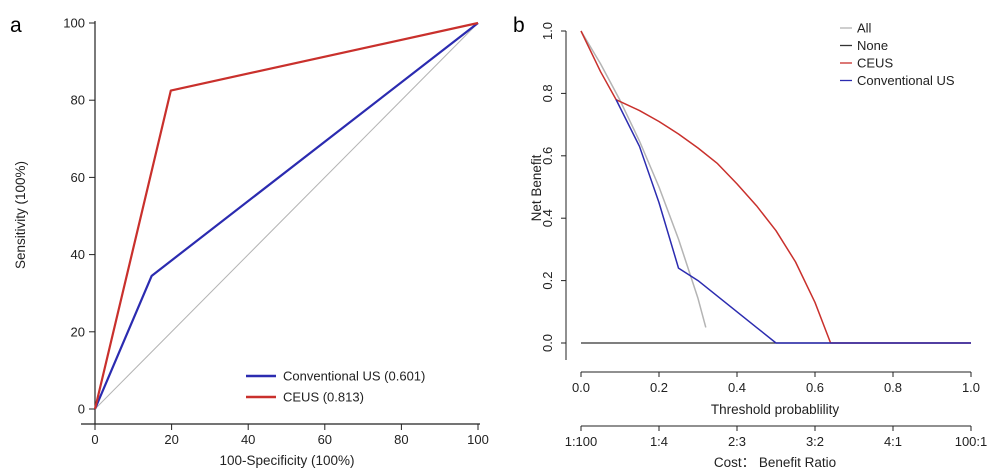  I want to click on roc-x-axis-label: 100-Specificity (100%), so click(286, 460).